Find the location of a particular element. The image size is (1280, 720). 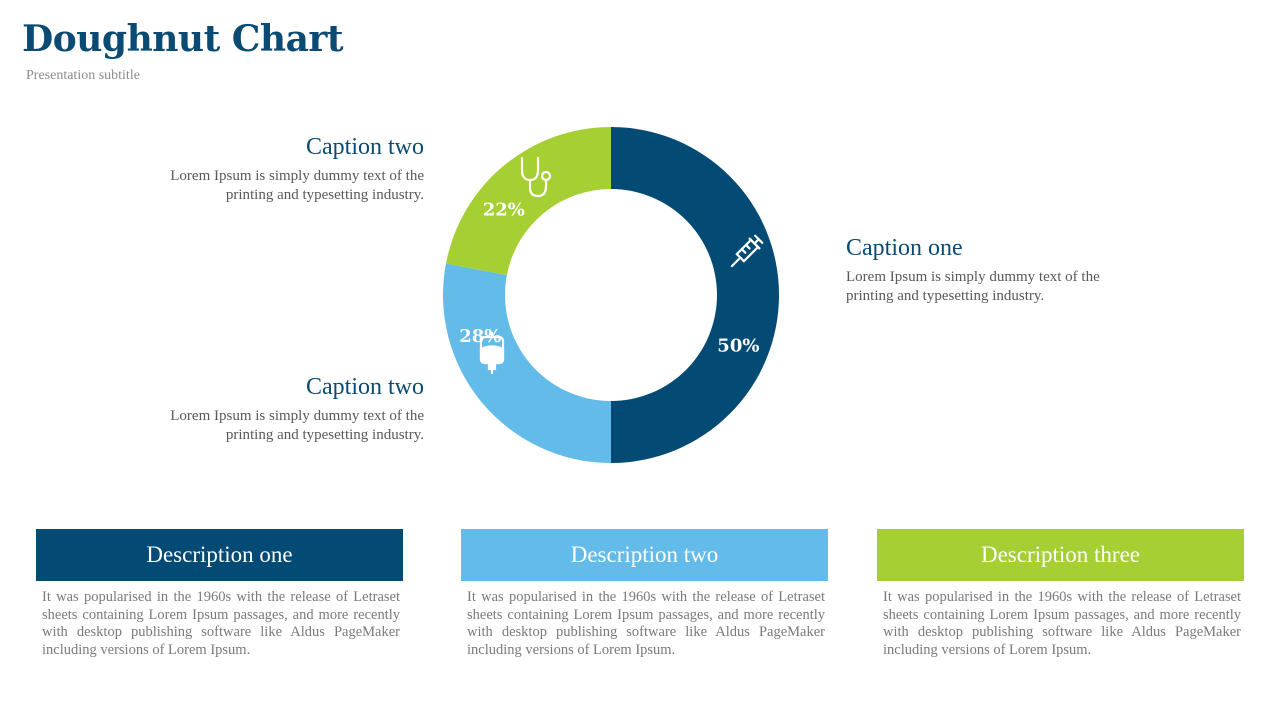

syringe-icon is located at coordinates (747, 251).